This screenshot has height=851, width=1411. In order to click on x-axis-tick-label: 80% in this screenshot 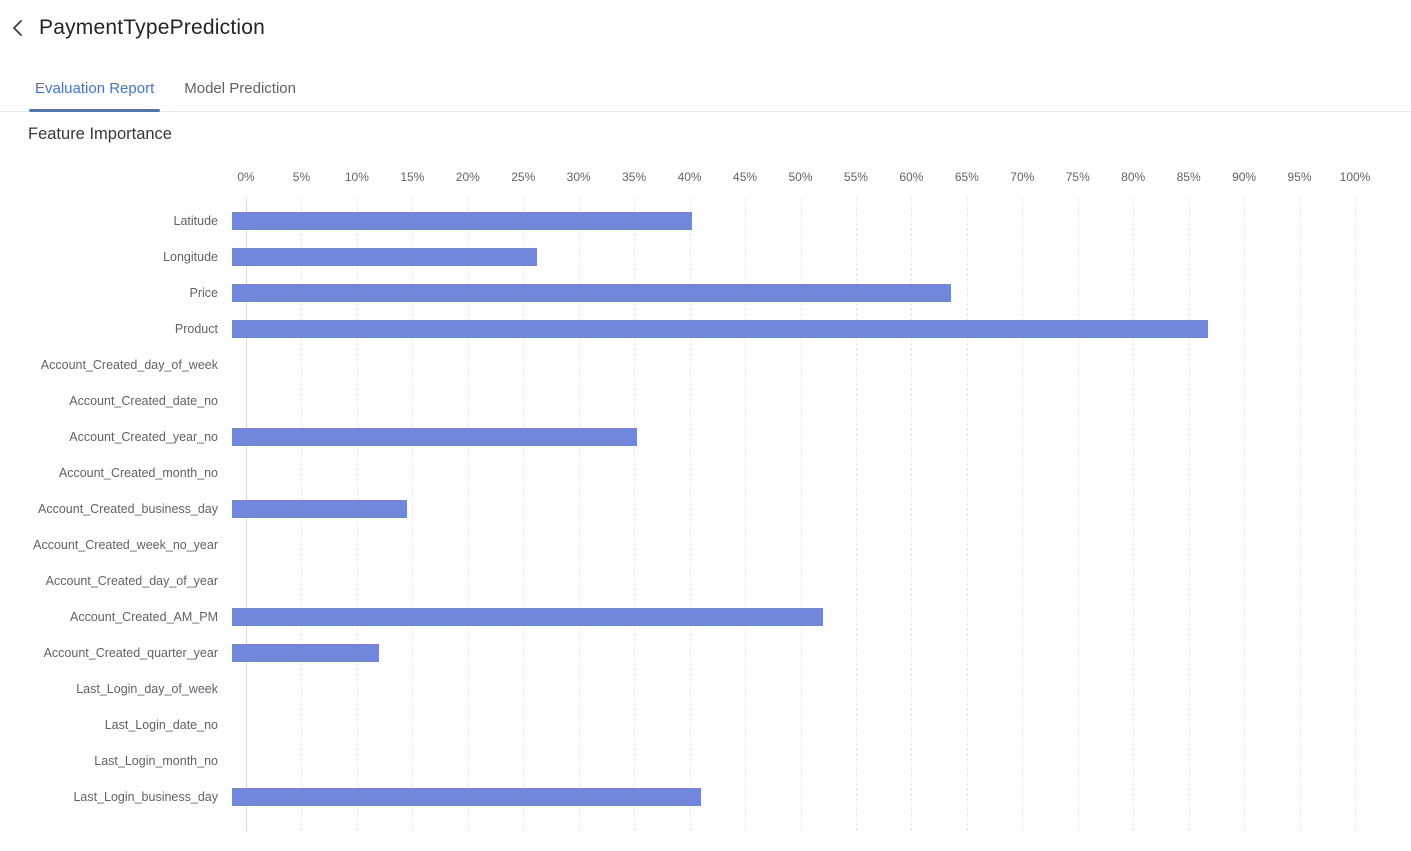, I will do `click(1133, 177)`.